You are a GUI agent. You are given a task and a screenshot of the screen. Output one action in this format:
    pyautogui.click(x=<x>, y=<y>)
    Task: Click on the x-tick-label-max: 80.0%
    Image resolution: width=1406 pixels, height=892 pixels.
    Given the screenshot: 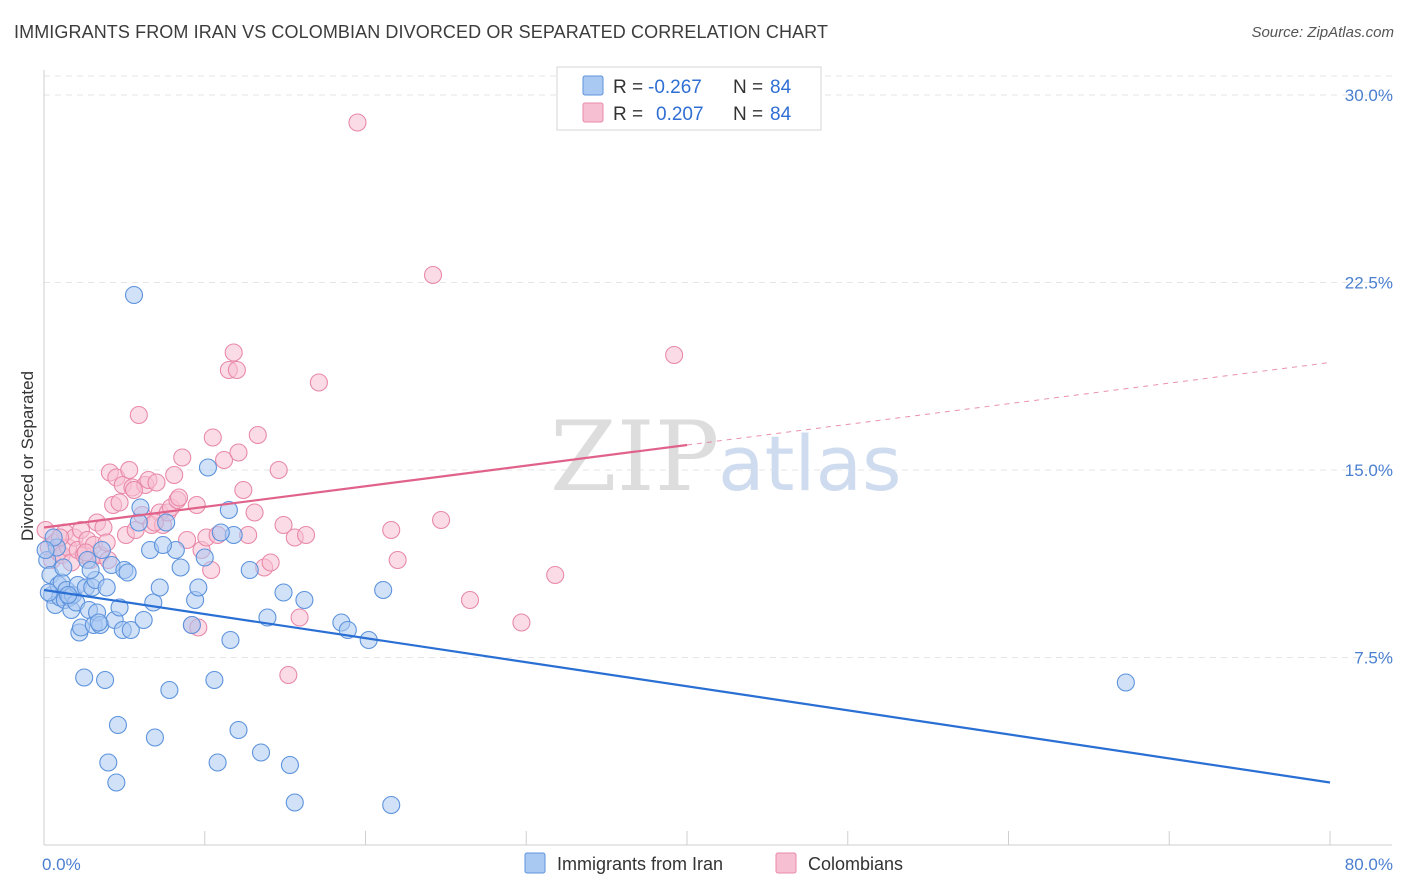 What is the action you would take?
    pyautogui.click(x=1369, y=864)
    